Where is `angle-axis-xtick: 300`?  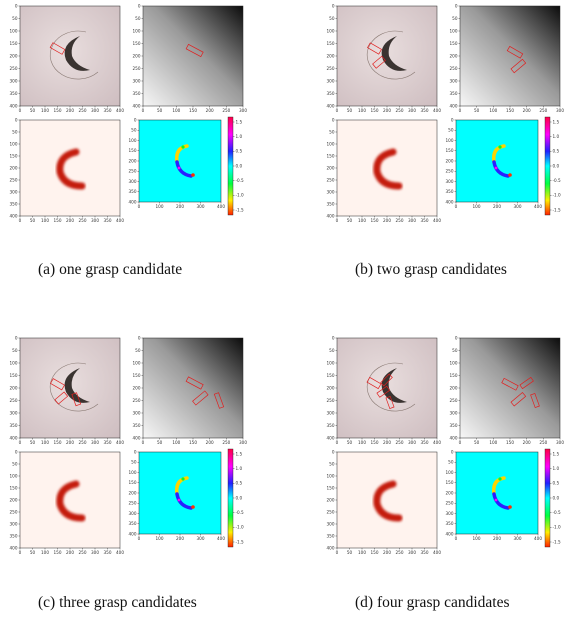 angle-axis-xtick: 300 is located at coordinates (518, 206).